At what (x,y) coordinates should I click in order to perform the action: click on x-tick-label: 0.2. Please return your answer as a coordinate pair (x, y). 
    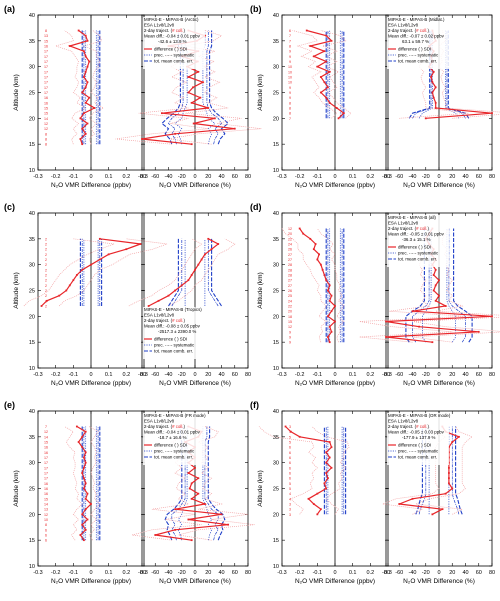
    Looking at the image, I should click on (371, 375).